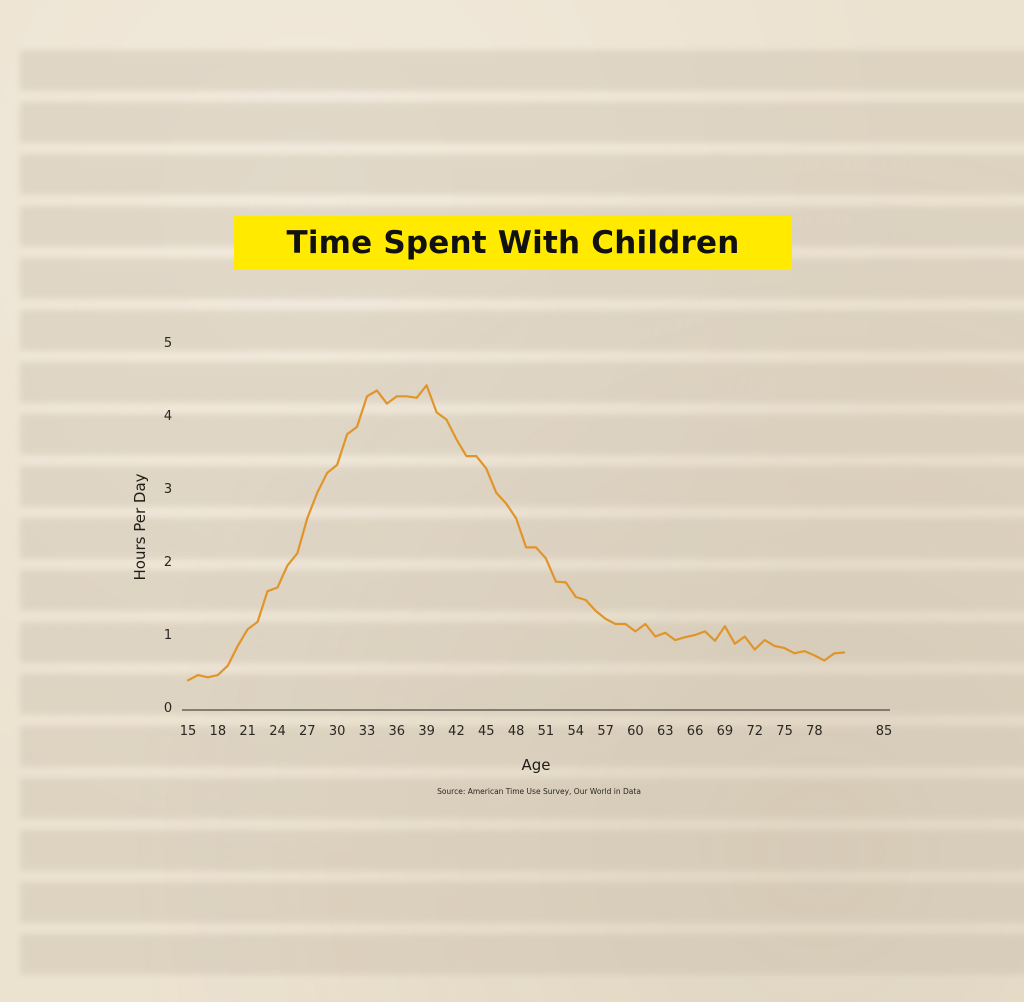 This screenshot has height=1002, width=1024. I want to click on x-tick-label: 66, so click(695, 731).